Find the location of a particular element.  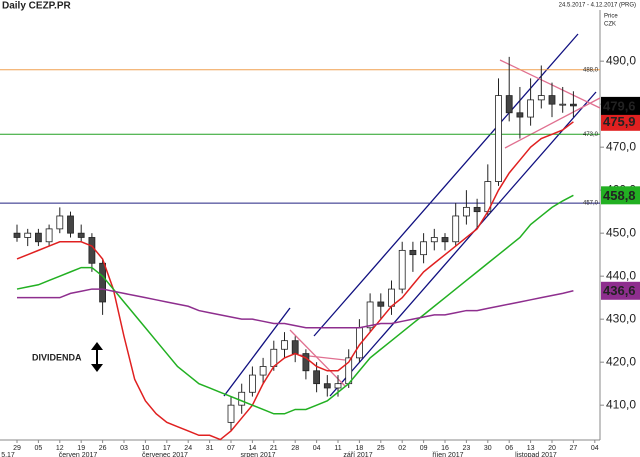

x-tick-label: 09 is located at coordinates (424, 448).